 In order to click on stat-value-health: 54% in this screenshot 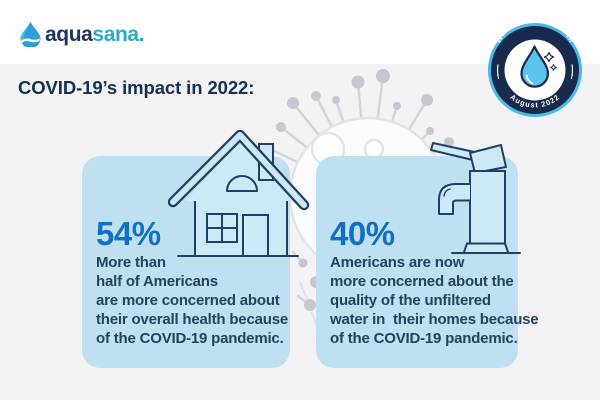, I will do `click(128, 233)`.